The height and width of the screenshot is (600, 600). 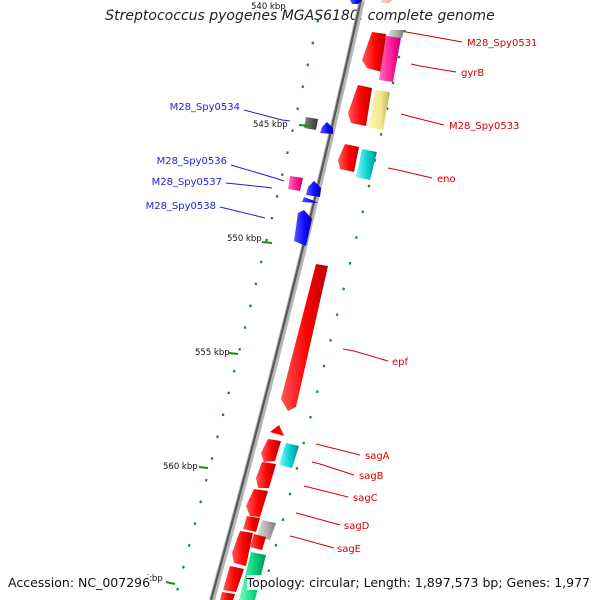 I want to click on gene-m28-spy0536, so click(x=295, y=183).